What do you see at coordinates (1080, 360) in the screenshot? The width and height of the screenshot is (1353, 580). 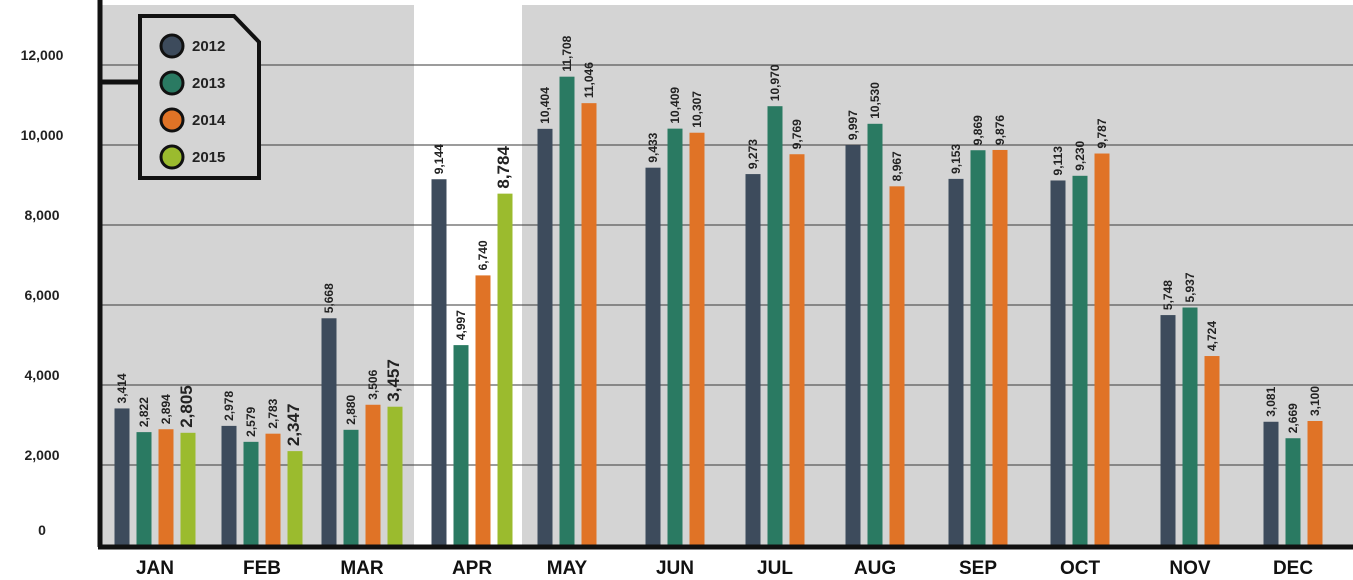 I see `bar-oct-2013` at bounding box center [1080, 360].